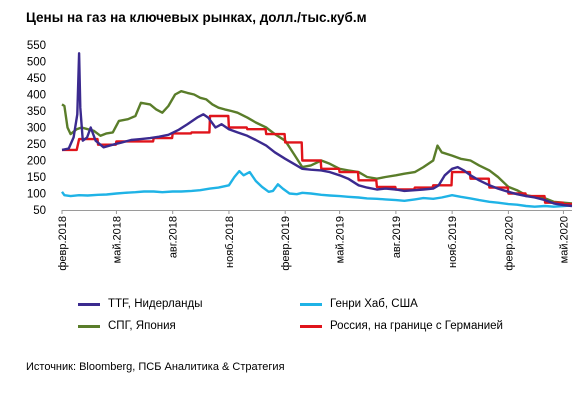 Image resolution: width=585 pixels, height=404 pixels. What do you see at coordinates (397, 237) in the screenshot?
I see `x-tick-label: авг.2019` at bounding box center [397, 237].